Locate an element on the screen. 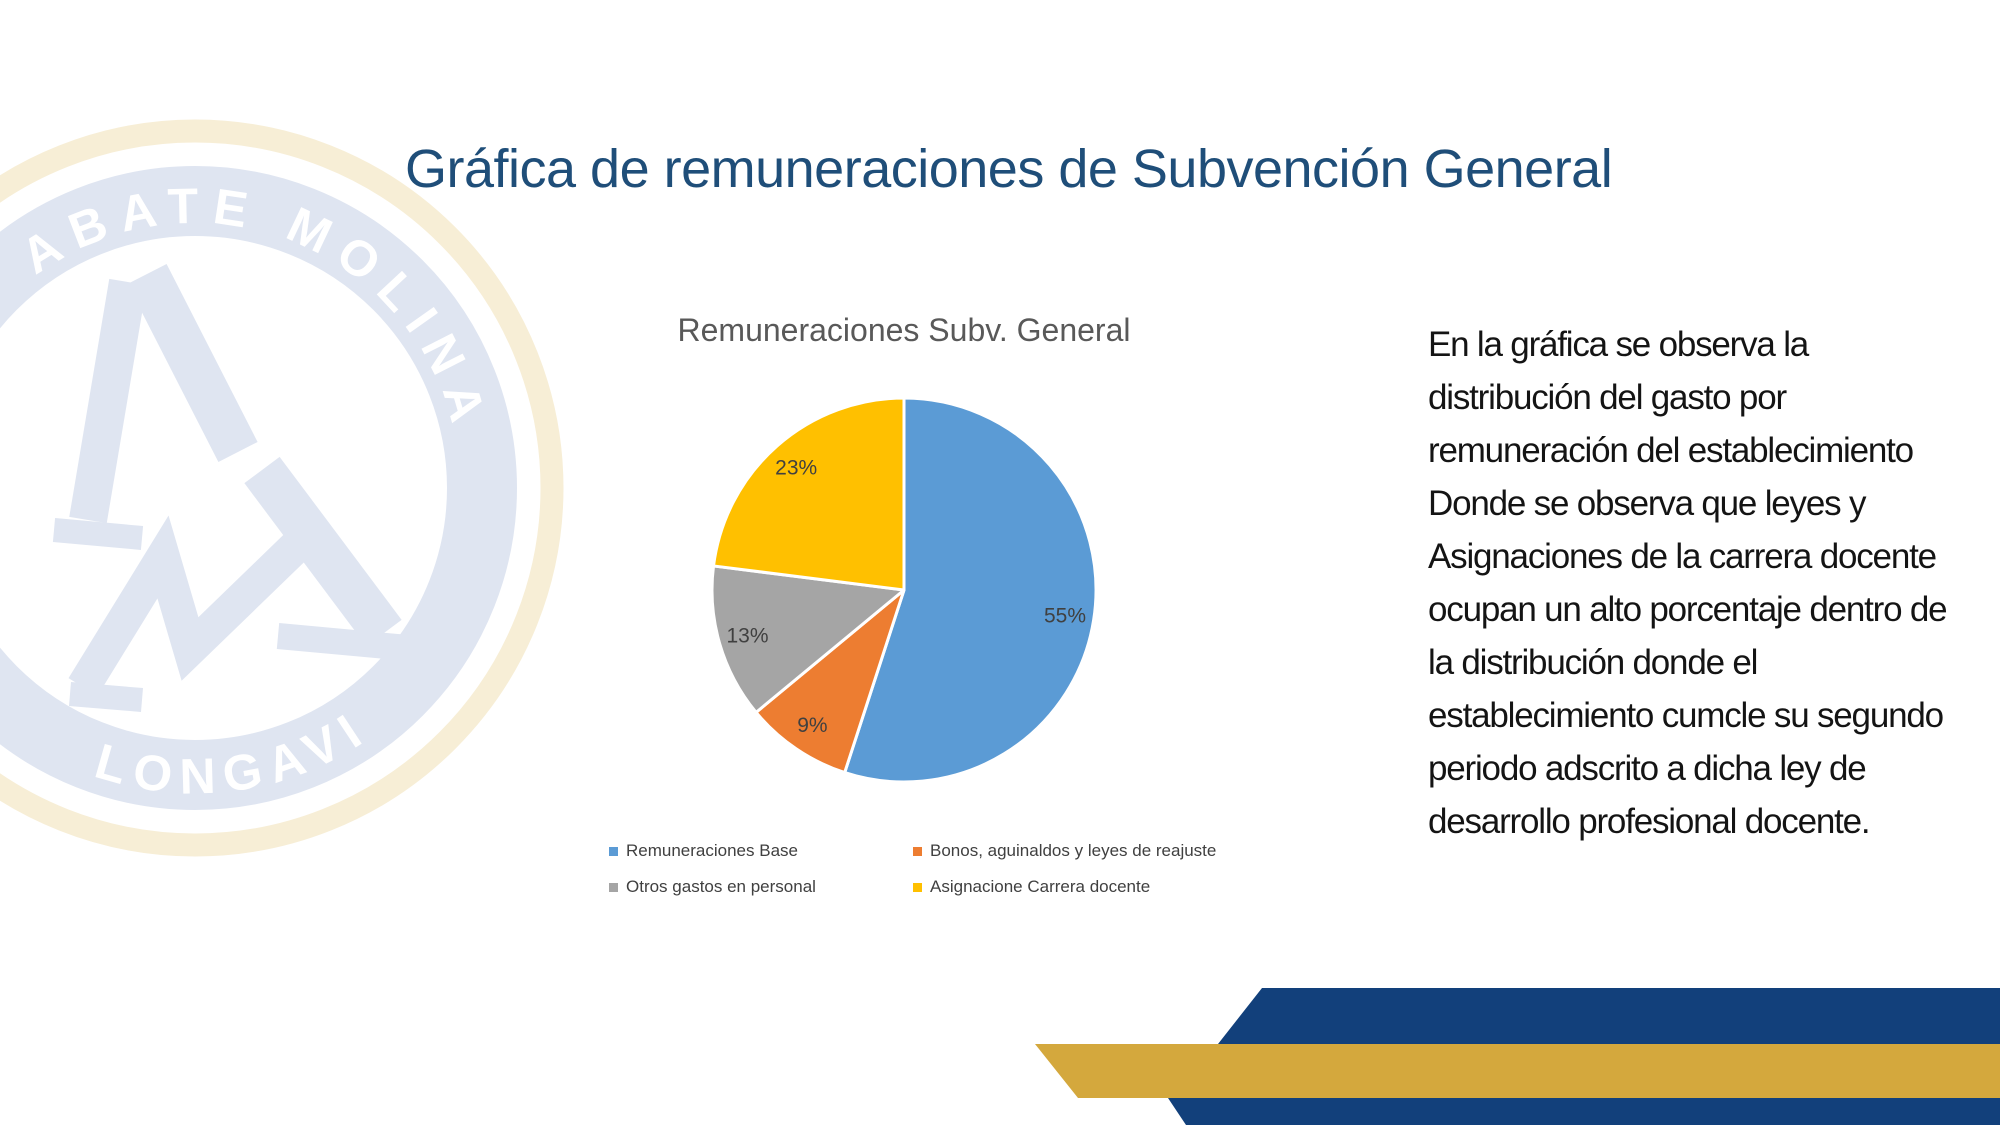 This screenshot has width=2000, height=1125. watermark-monogram is located at coordinates (231, 487).